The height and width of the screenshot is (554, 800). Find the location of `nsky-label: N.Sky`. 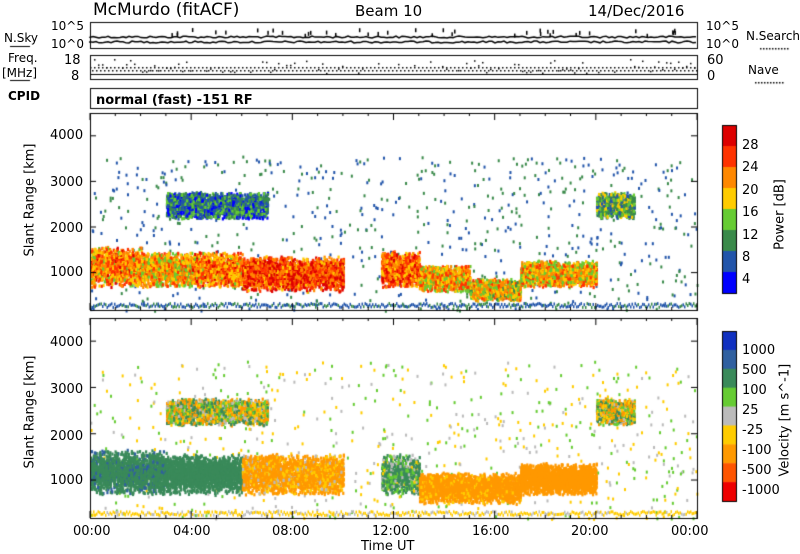

nsky-label: N.Sky is located at coordinates (21, 38).